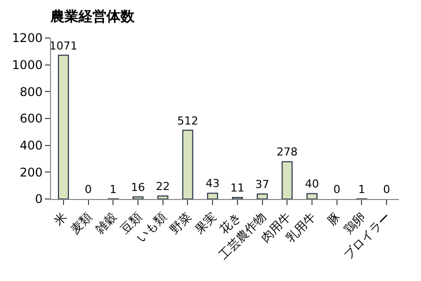  I want to click on x-tick-label: 麦類, so click(81, 223).